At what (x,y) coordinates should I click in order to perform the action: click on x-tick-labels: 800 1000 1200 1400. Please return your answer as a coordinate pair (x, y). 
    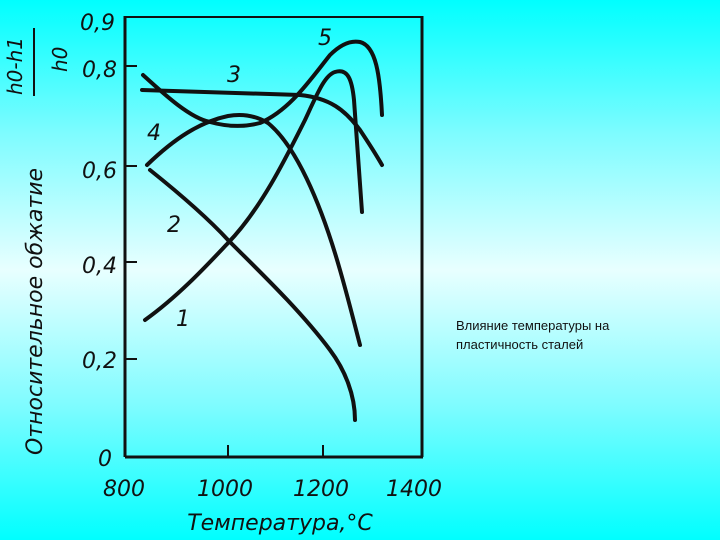
    Looking at the image, I should click on (272, 489).